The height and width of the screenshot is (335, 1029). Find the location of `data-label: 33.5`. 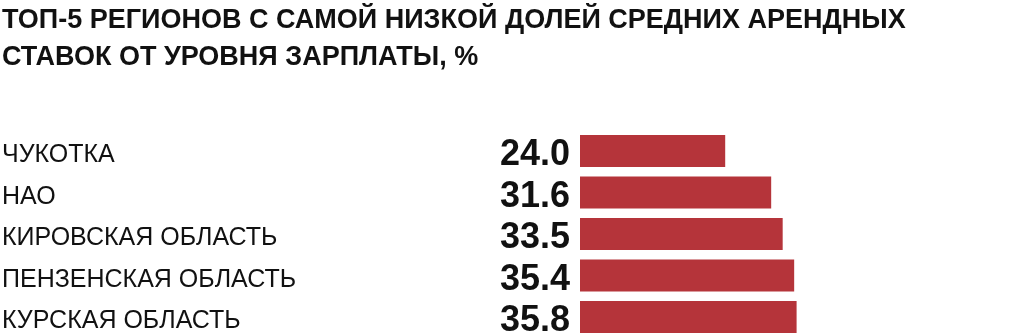

data-label: 33.5 is located at coordinates (534, 235).